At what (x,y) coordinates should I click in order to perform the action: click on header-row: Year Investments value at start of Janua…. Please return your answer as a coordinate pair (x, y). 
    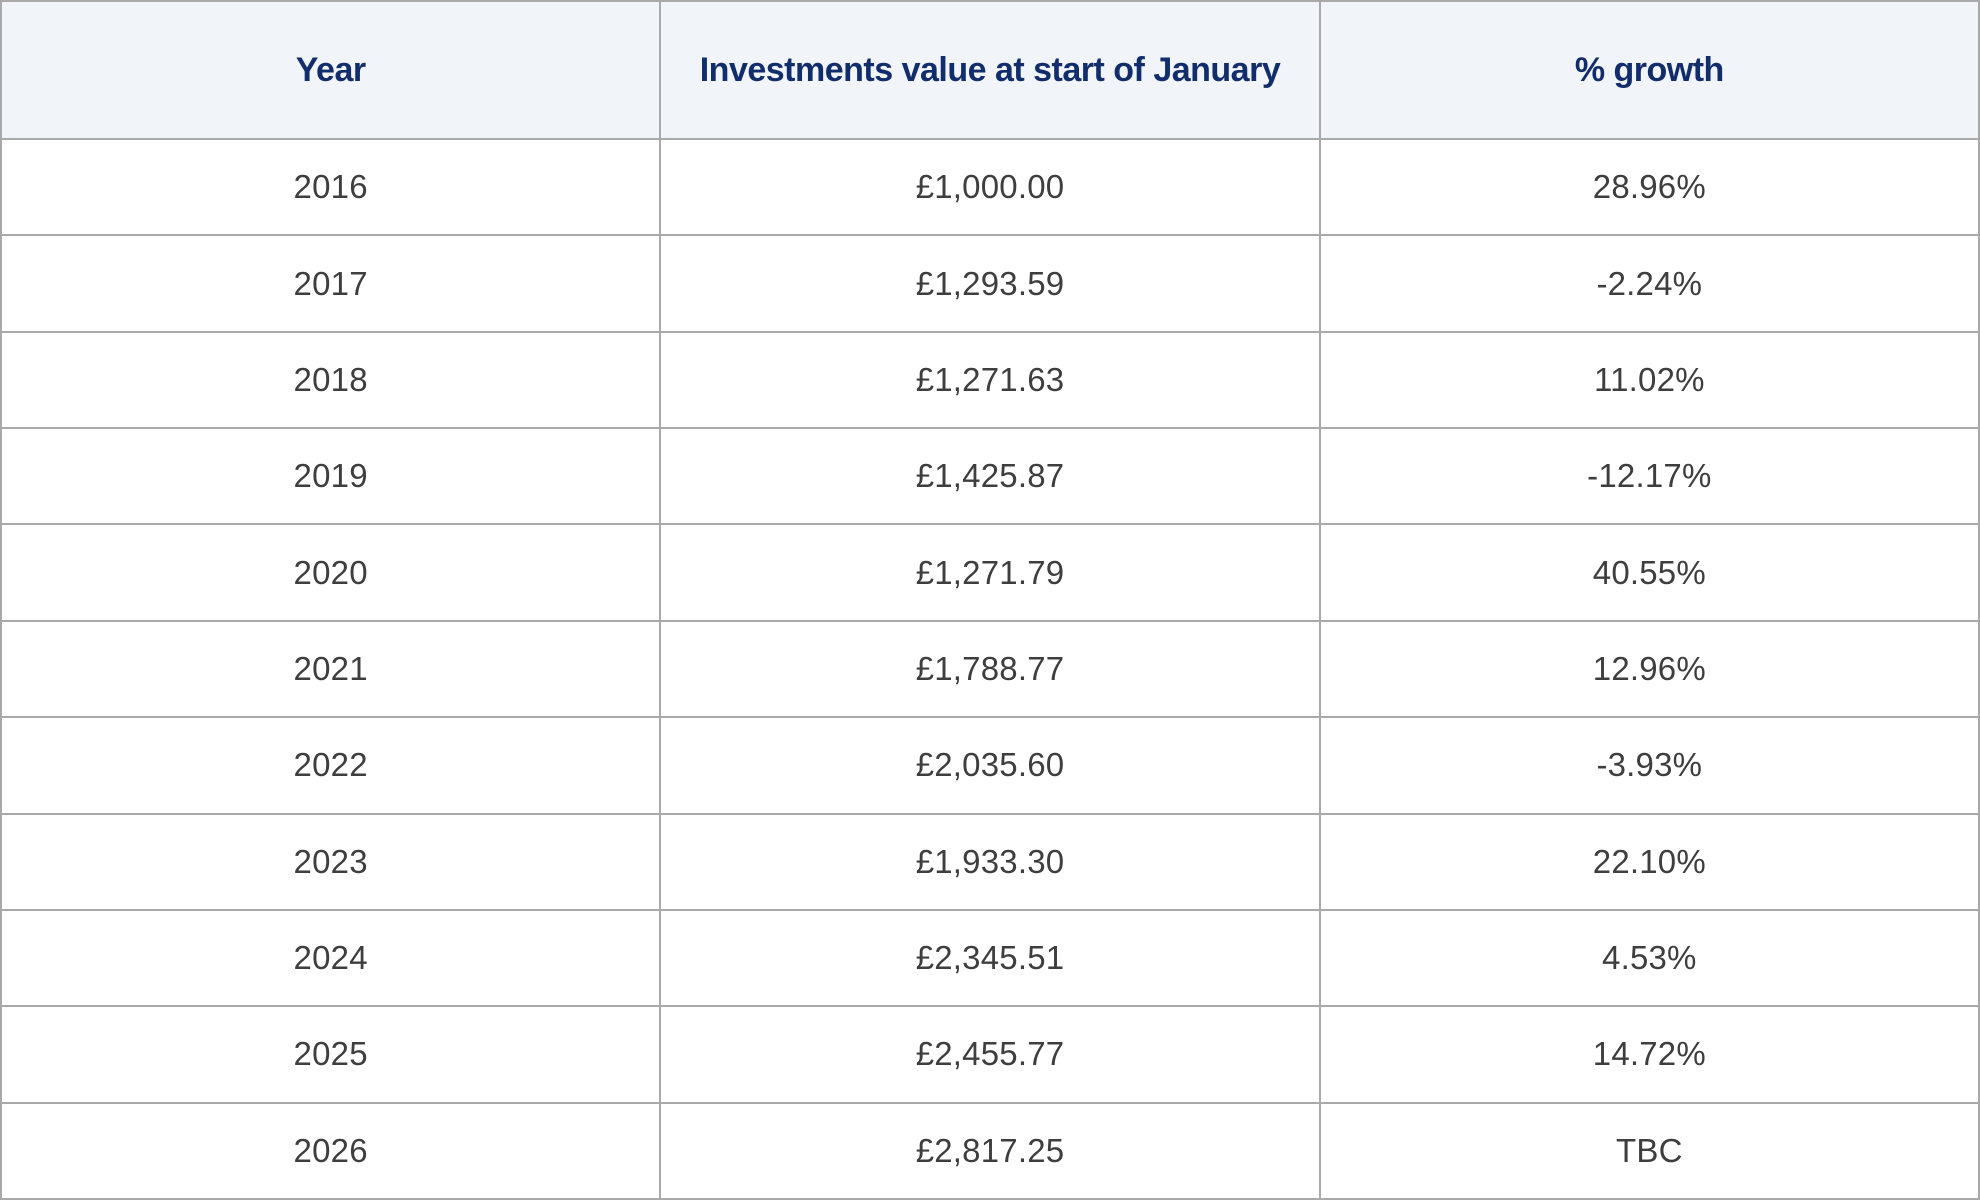
    Looking at the image, I should click on (990, 70).